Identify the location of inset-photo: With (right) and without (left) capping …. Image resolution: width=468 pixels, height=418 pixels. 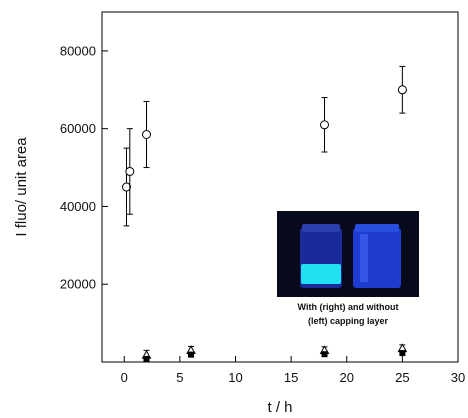
(348, 269).